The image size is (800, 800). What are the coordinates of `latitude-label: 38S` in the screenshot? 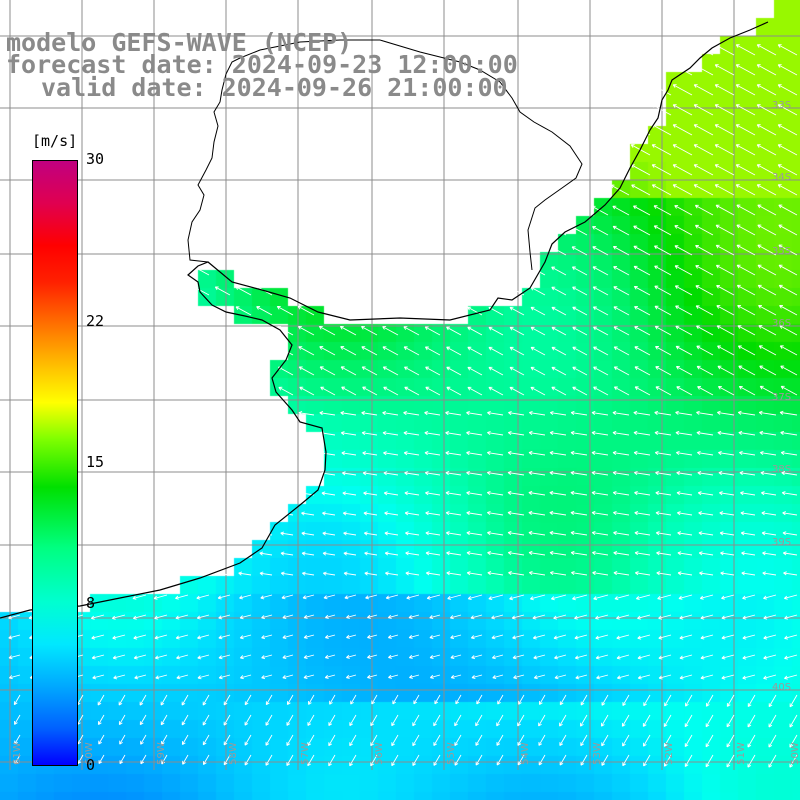 It's located at (782, 469).